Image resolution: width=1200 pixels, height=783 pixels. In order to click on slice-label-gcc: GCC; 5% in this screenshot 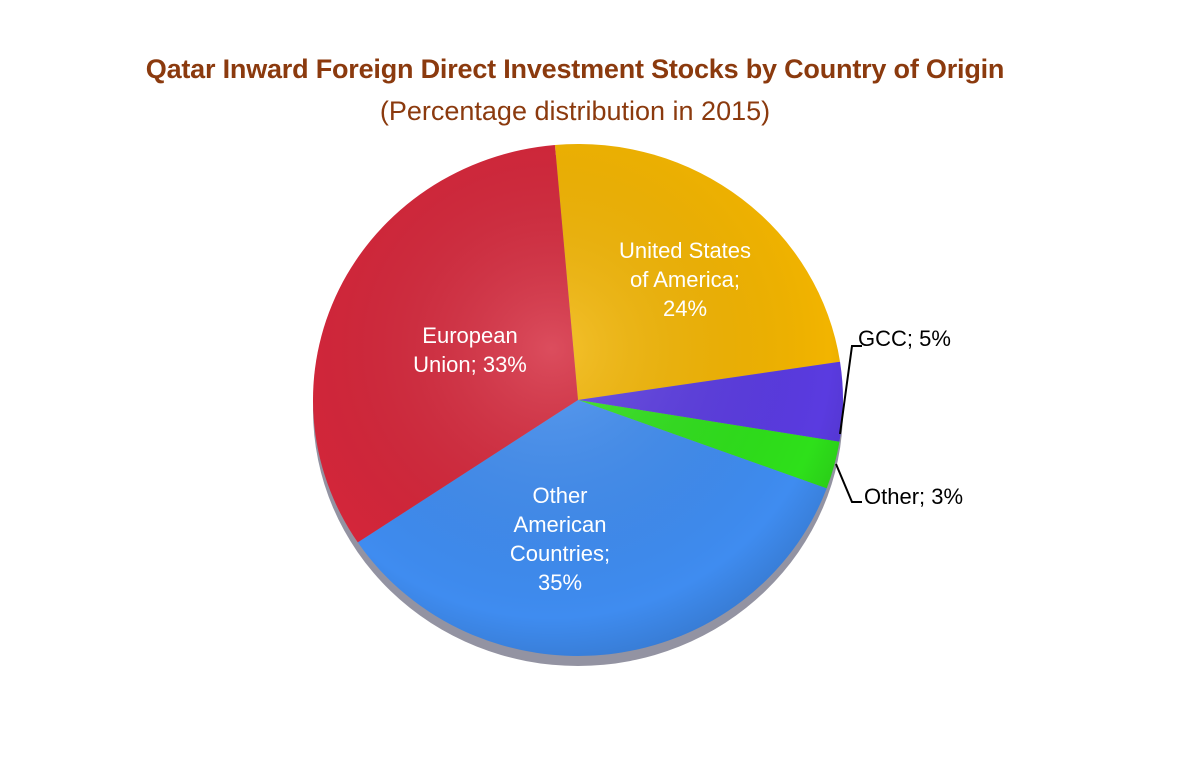, I will do `click(904, 338)`.